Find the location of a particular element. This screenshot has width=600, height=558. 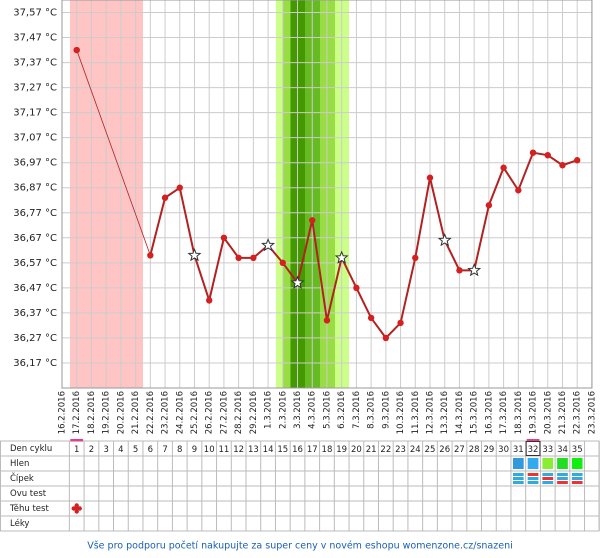

x-tick-label: 10.3.2016 is located at coordinates (401, 412).